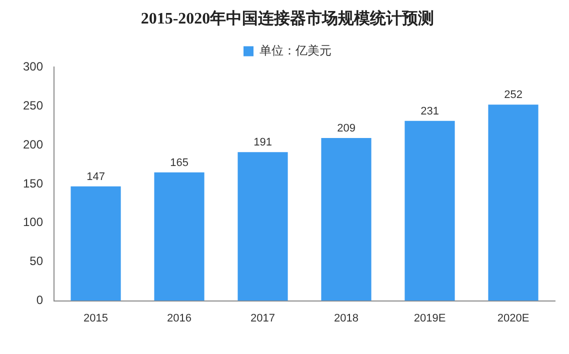  What do you see at coordinates (513, 95) in the screenshot?
I see `data-label: 252` at bounding box center [513, 95].